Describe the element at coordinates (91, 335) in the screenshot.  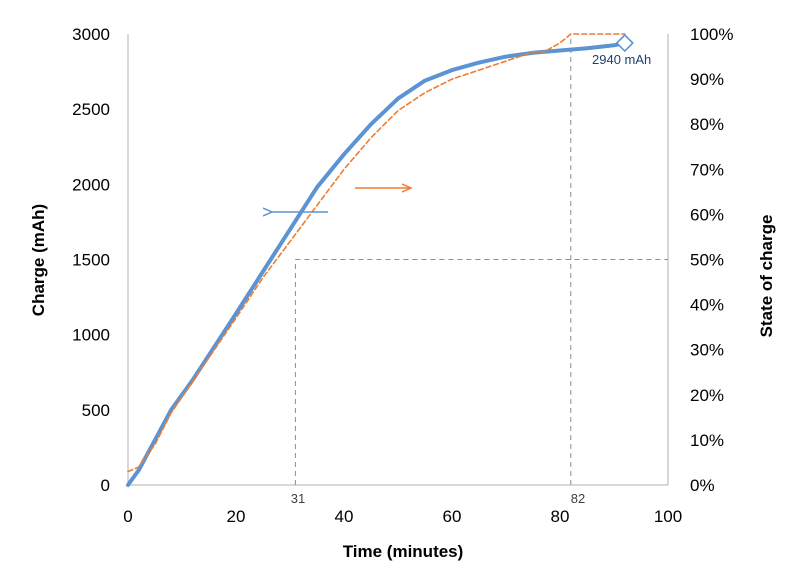
I see `y-tick-label: 1000` at that location.